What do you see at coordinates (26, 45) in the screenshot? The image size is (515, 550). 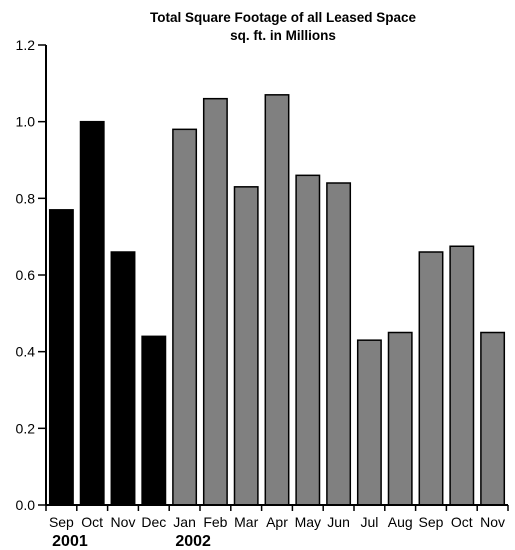 I see `y-tick-label: 1.2` at bounding box center [26, 45].